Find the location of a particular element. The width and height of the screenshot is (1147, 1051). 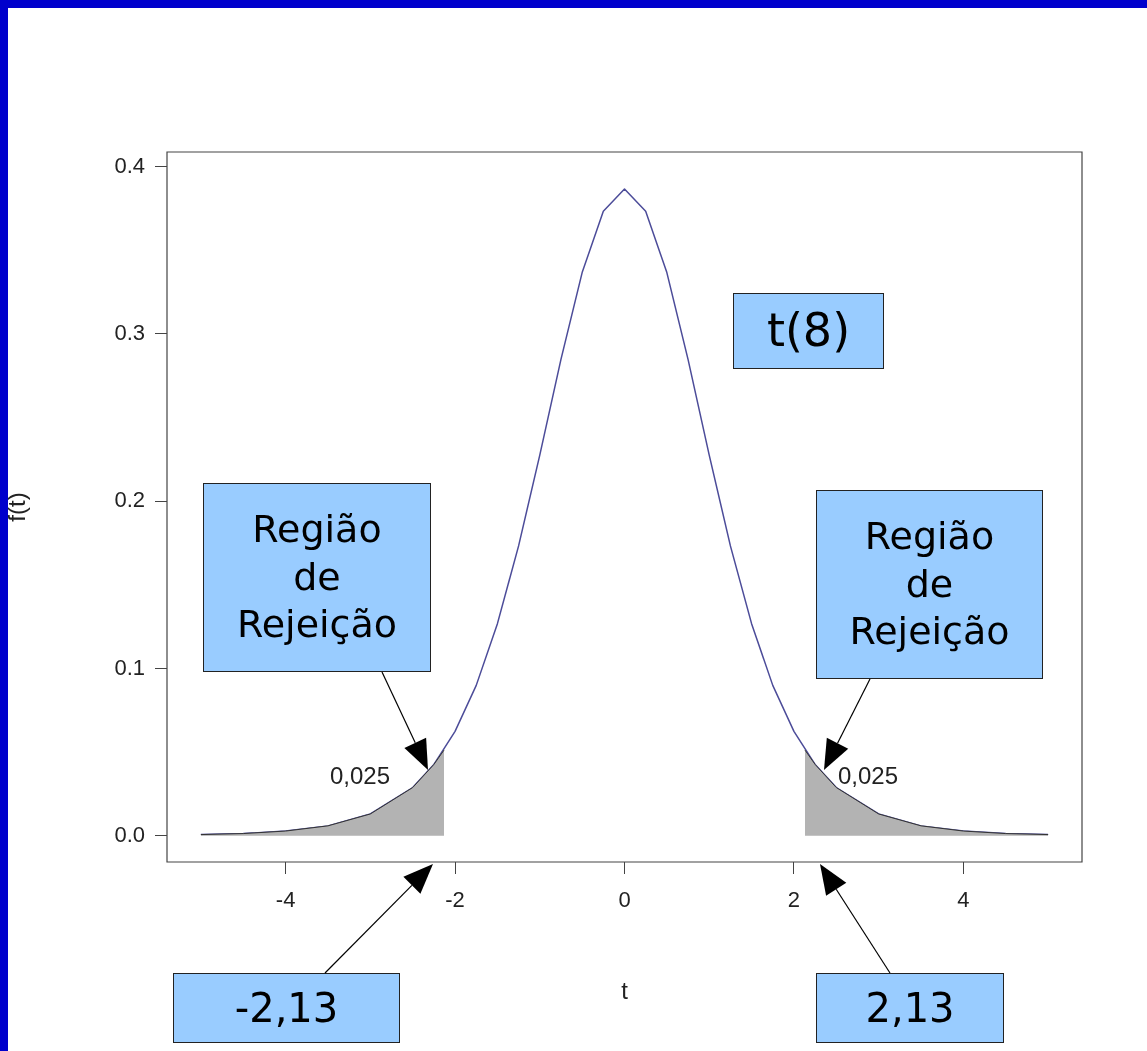

annotation: t(8) is located at coordinates (808, 331).